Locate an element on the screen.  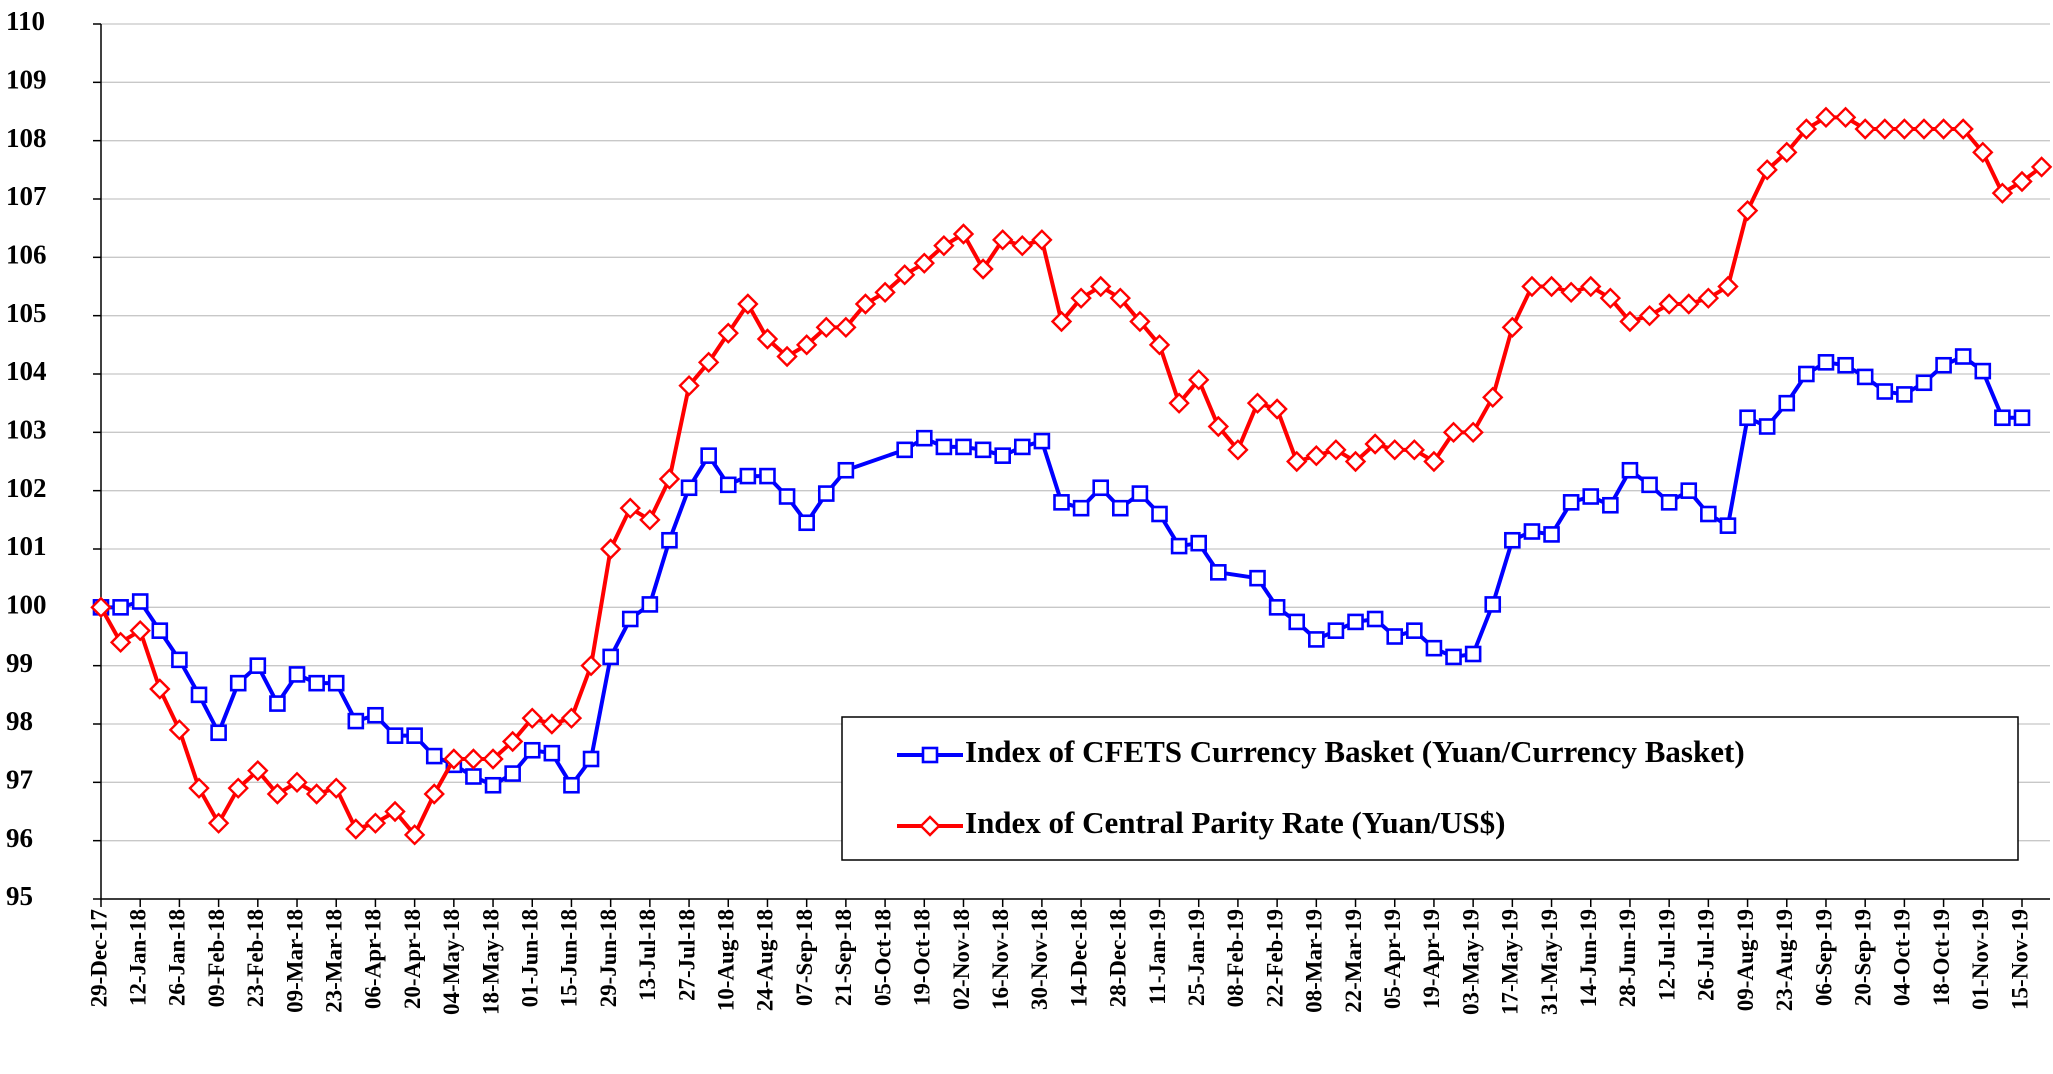
x-tick-label: 22-Feb-19 is located at coordinates (1274, 958).